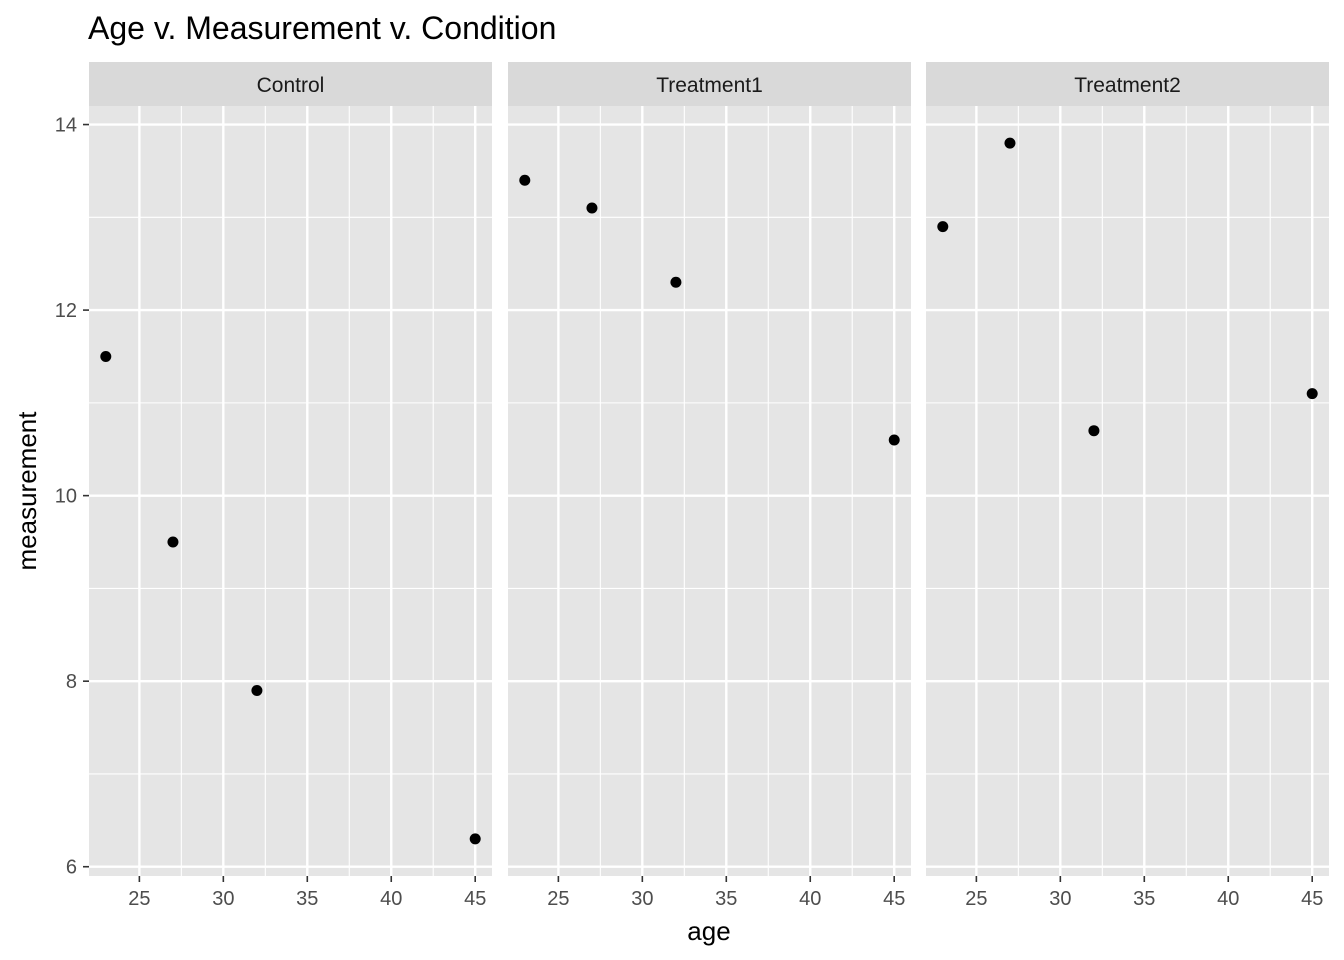  What do you see at coordinates (66, 497) in the screenshot?
I see `y-tick-label: 10` at bounding box center [66, 497].